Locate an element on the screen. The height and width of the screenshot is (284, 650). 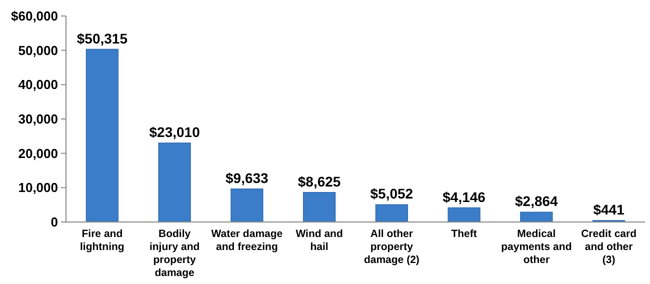
data-label: $50,315 is located at coordinates (102, 38).